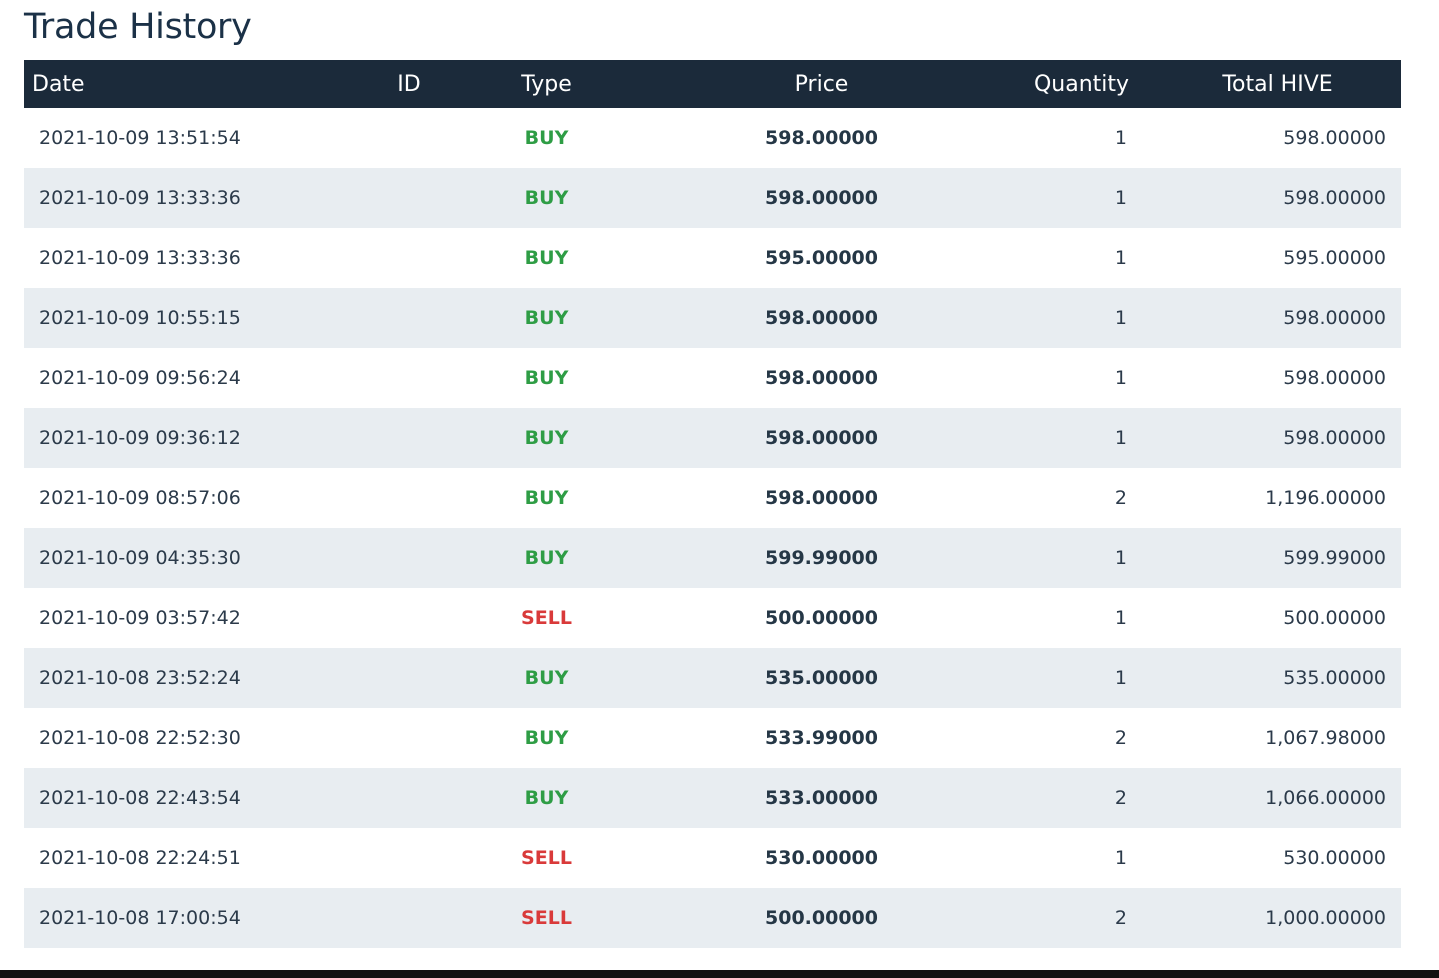 The image size is (1439, 978). Describe the element at coordinates (140, 498) in the screenshot. I see `cell-date: 2021-10-09 08:57:06` at that location.